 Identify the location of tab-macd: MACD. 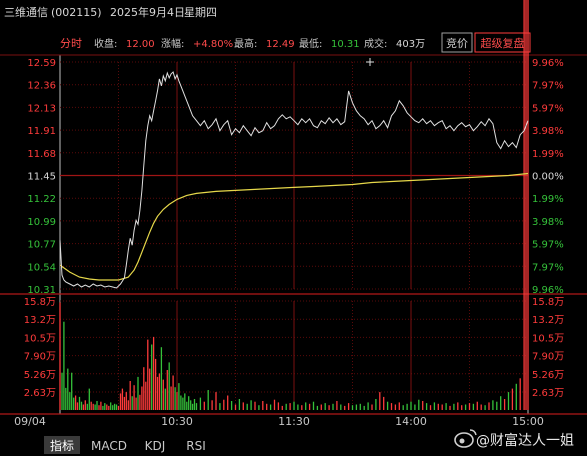
(109, 446).